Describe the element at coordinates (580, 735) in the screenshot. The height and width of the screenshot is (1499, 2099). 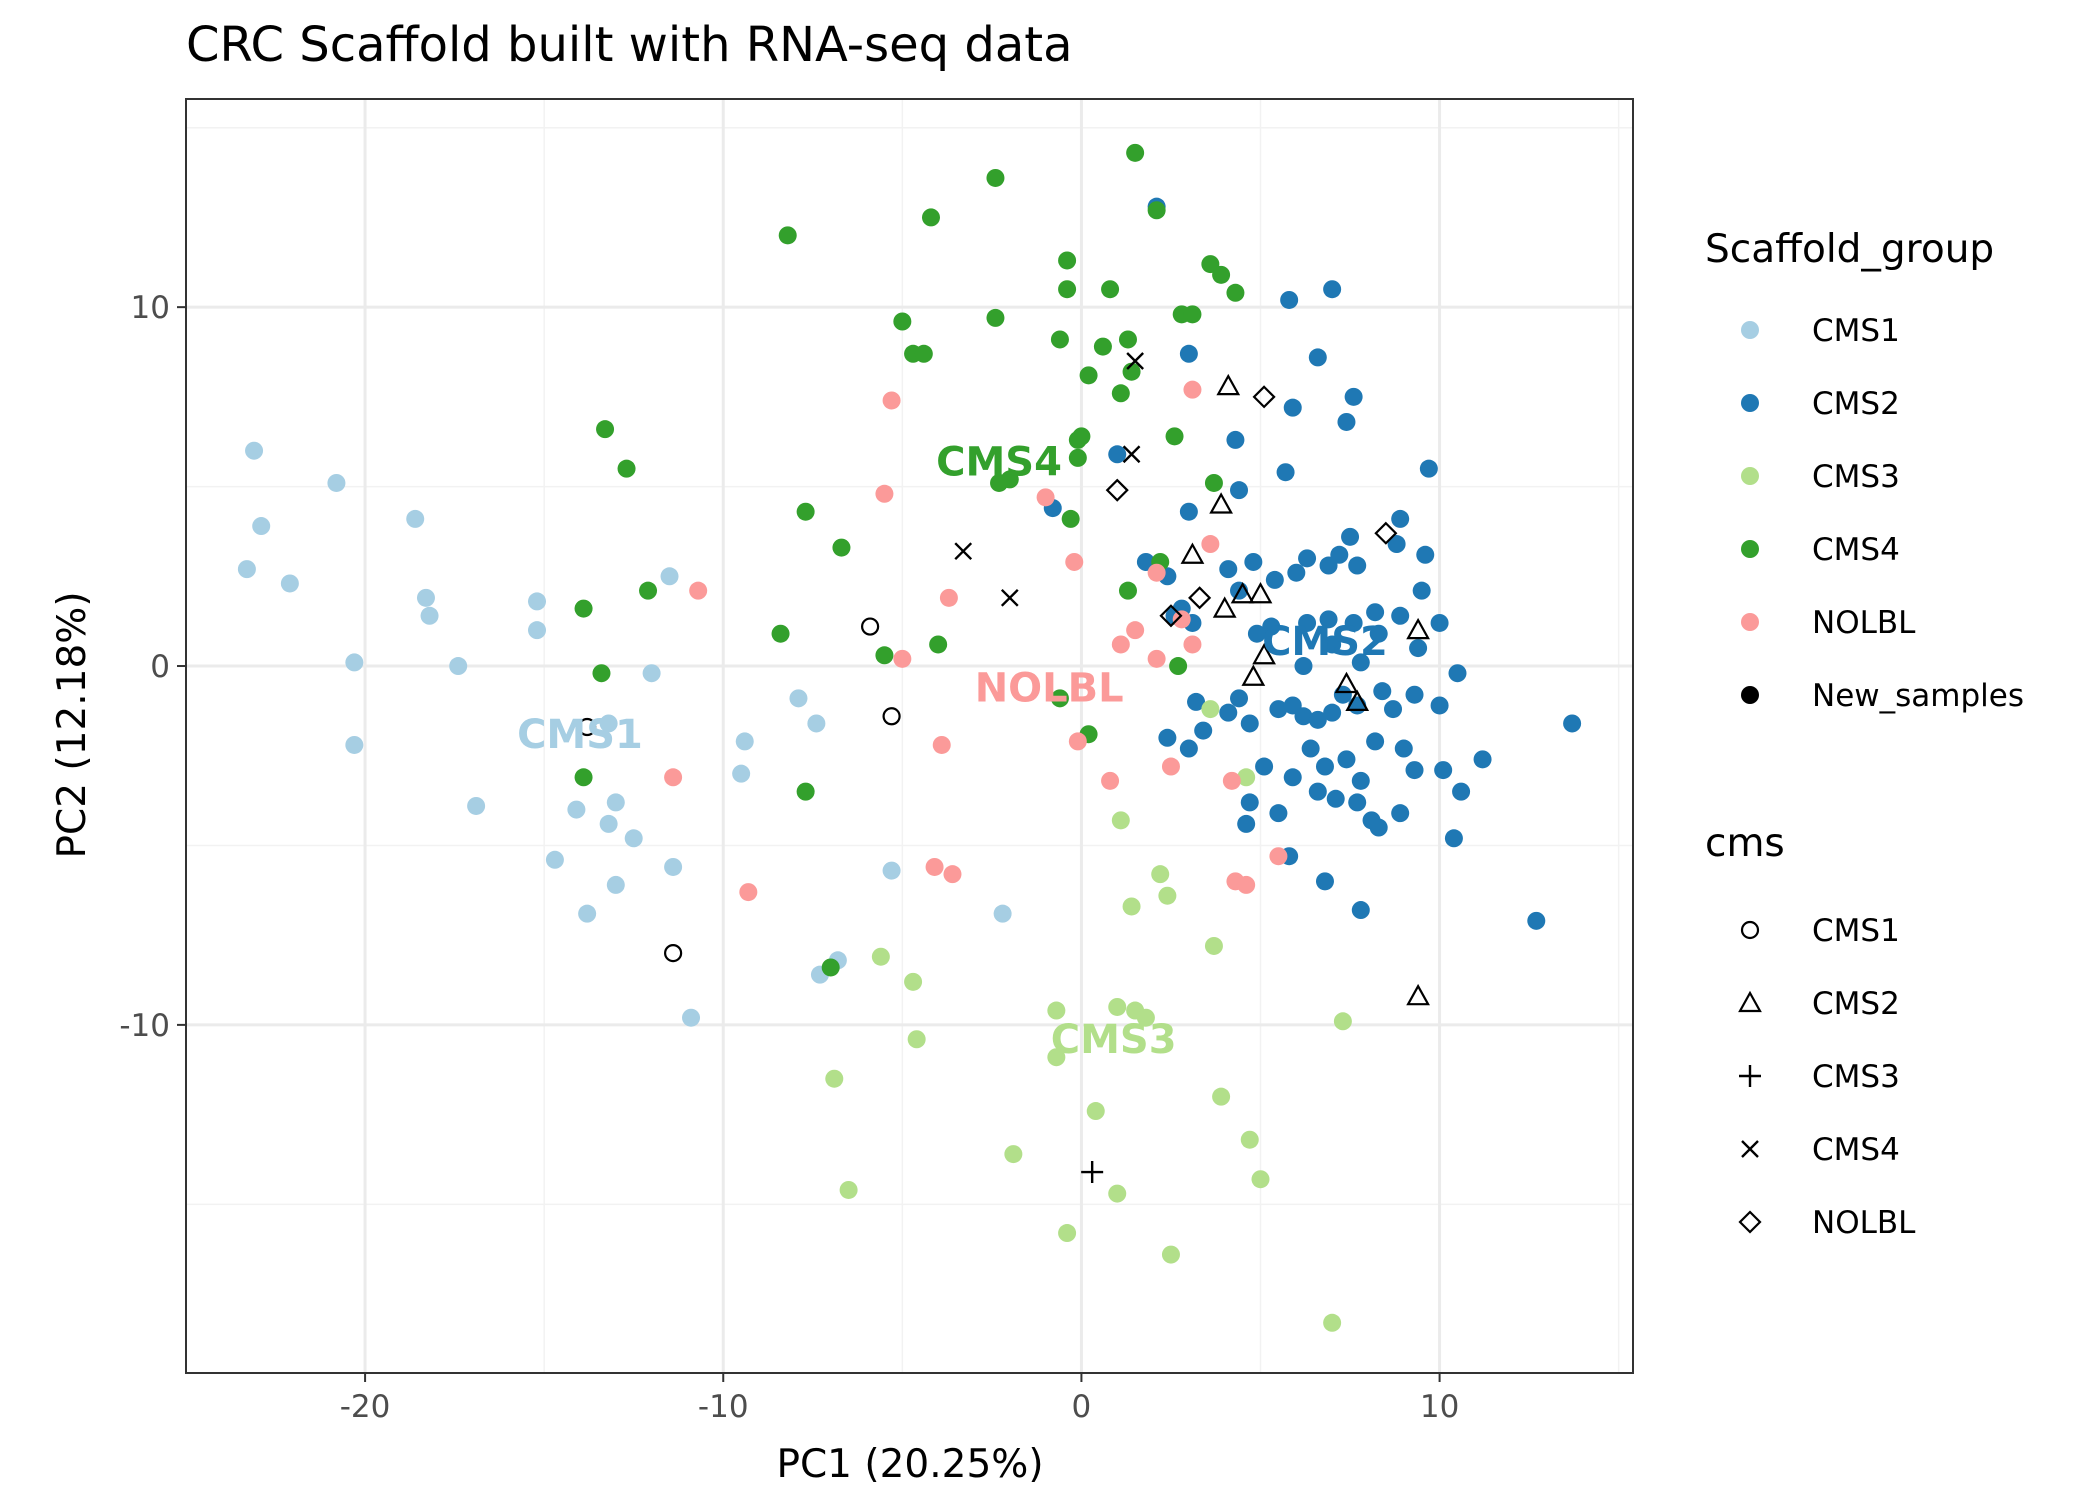
I see `group-label-cms1: CMS1` at that location.